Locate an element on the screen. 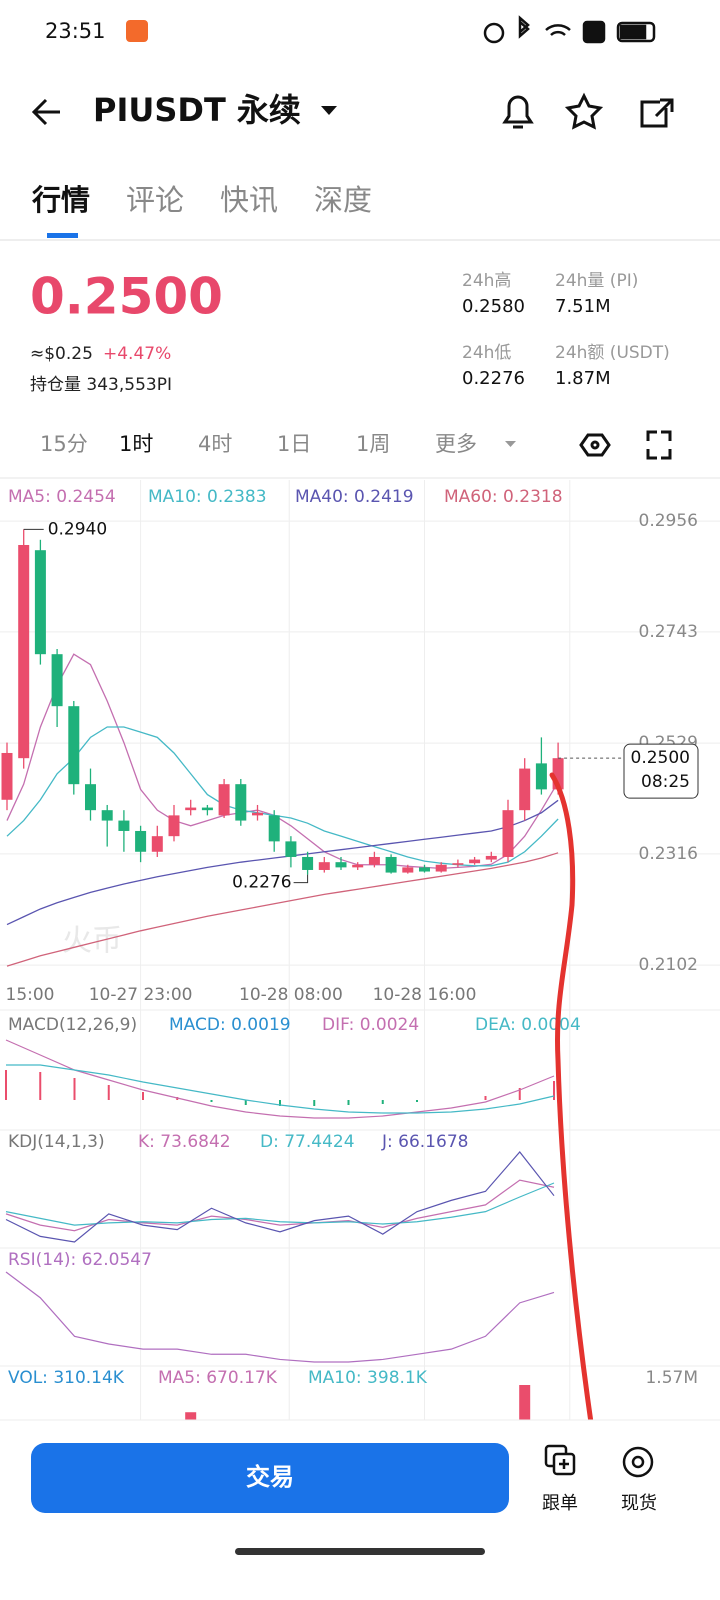 Image resolution: width=720 pixels, height=1600 pixels. last-price-label: 0.2500 is located at coordinates (660, 758).